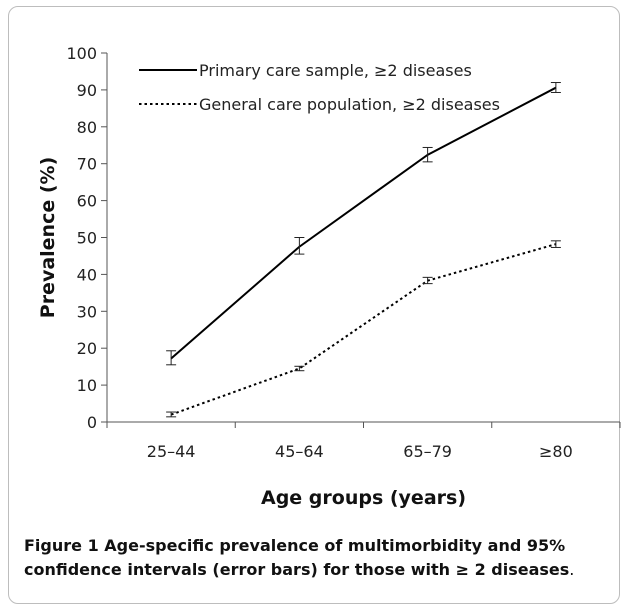  What do you see at coordinates (87, 90) in the screenshot?
I see `y-tick-label: 90` at bounding box center [87, 90].